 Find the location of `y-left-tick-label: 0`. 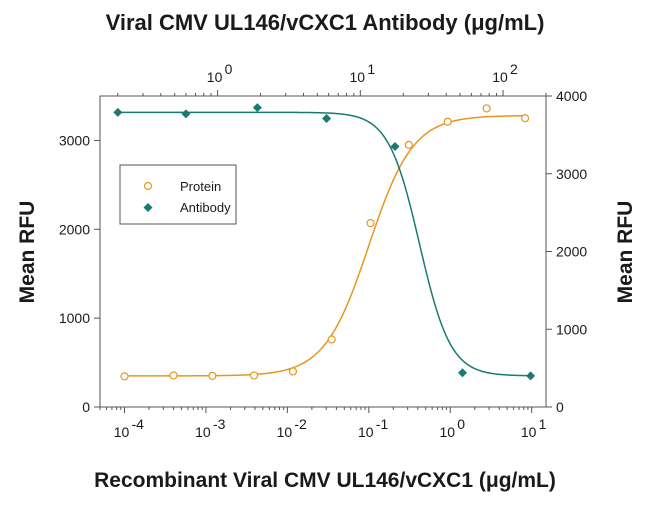

y-left-tick-label: 0 is located at coordinates (86, 407).